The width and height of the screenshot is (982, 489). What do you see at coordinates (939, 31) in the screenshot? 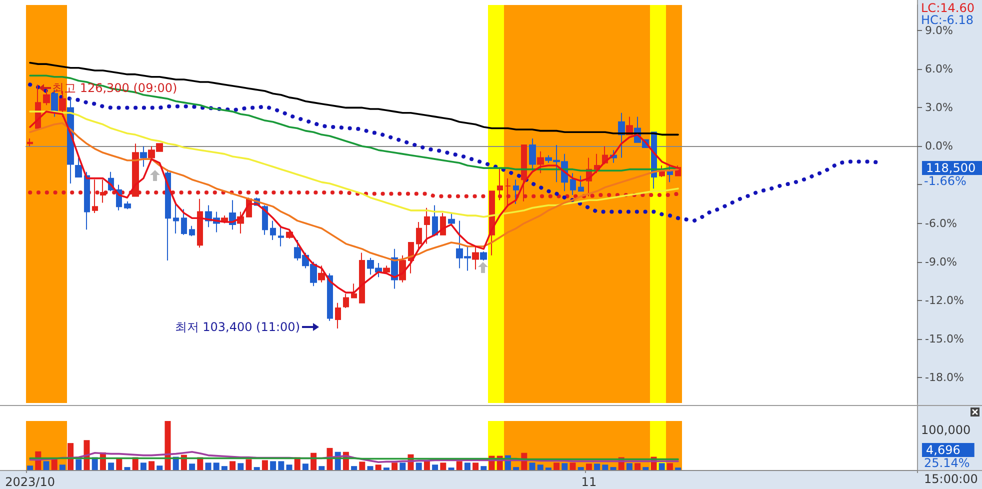
I see `y-tick-label: 9.0%` at bounding box center [939, 31].